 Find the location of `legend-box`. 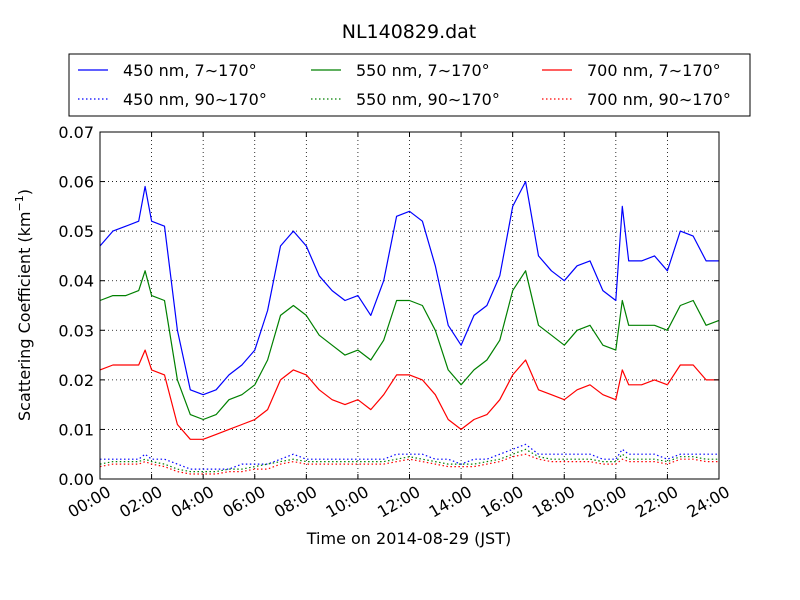

legend-box is located at coordinates (409, 85).